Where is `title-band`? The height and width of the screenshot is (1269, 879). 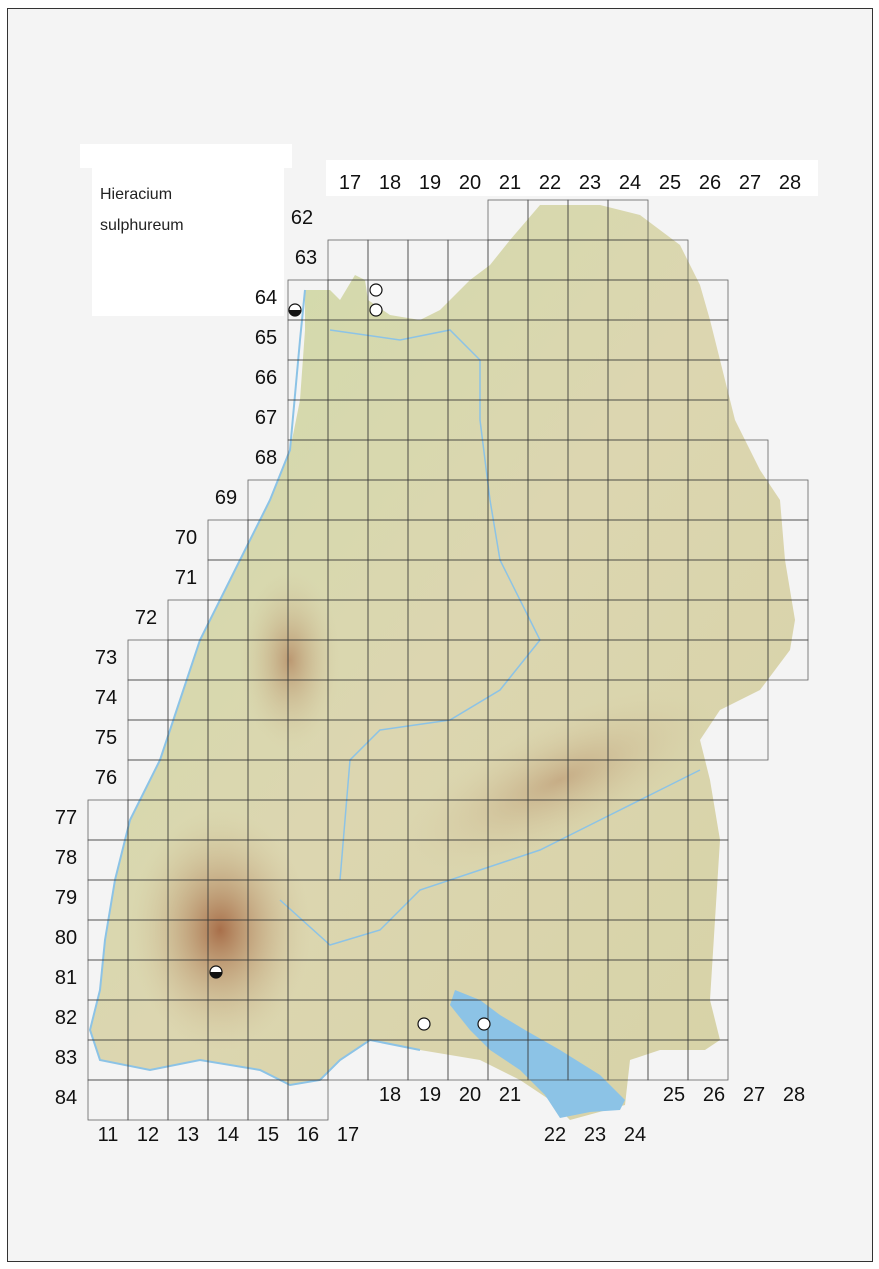
title-band is located at coordinates (186, 156).